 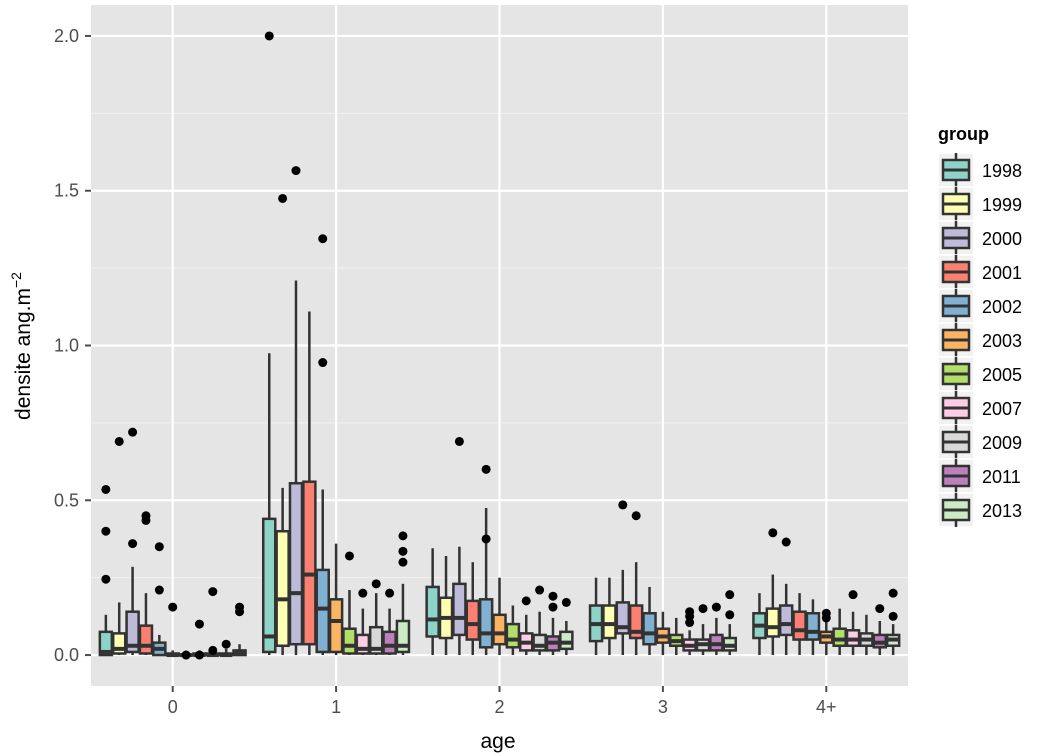 What do you see at coordinates (486, 560) in the screenshot?
I see `box-2-2002` at bounding box center [486, 560].